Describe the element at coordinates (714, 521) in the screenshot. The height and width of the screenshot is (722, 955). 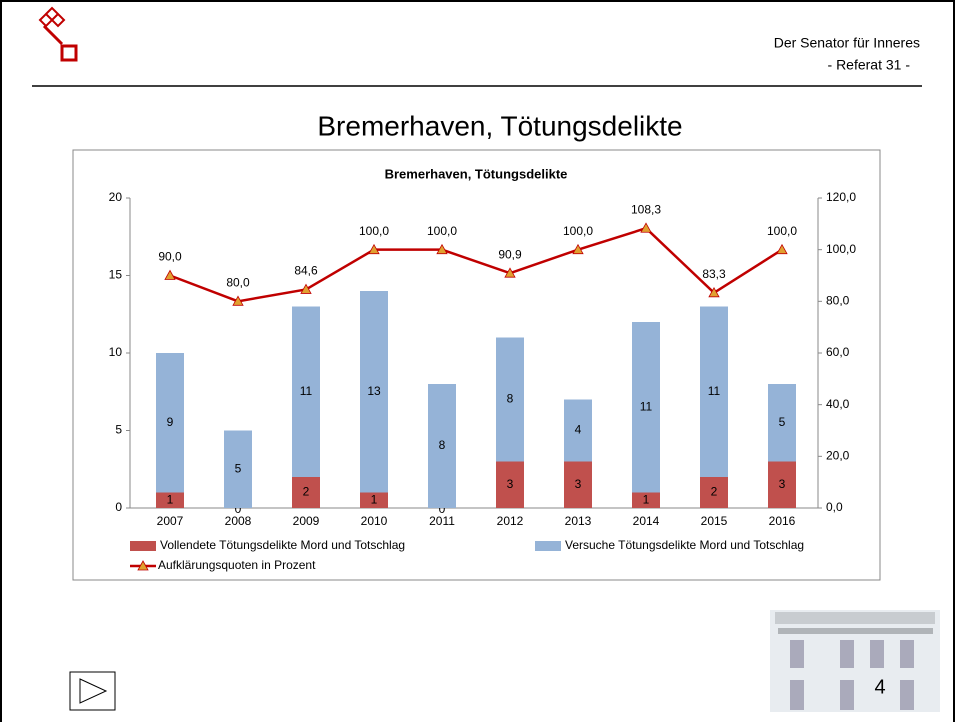
I see `x-tick-label: 2015` at that location.